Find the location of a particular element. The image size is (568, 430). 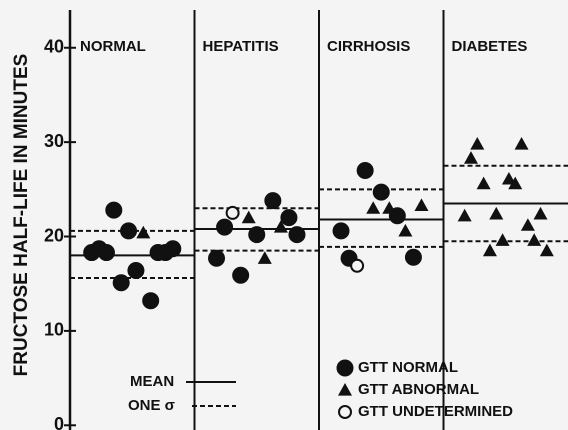

category-label: CIRRHOSIS is located at coordinates (368, 46).